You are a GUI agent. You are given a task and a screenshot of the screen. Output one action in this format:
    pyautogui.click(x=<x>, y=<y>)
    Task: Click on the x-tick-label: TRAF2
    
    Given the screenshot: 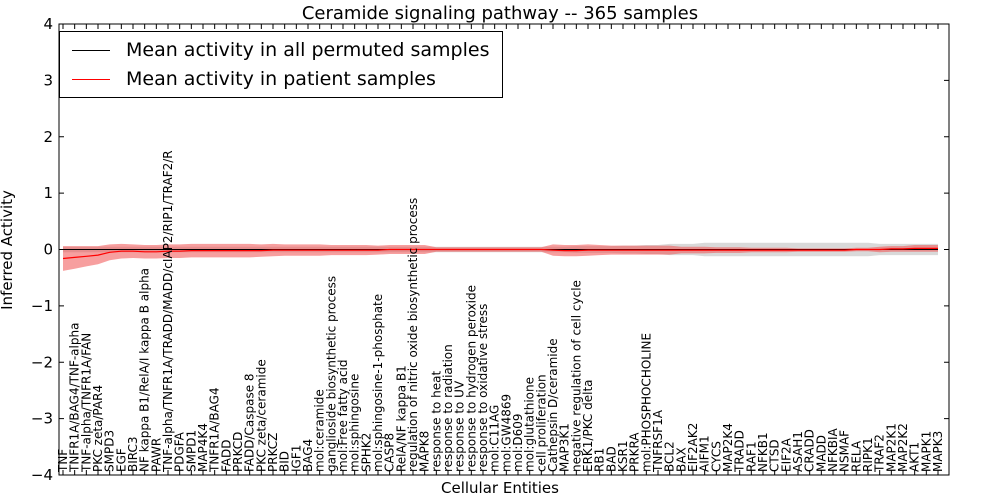 What is the action you would take?
    pyautogui.click(x=880, y=453)
    